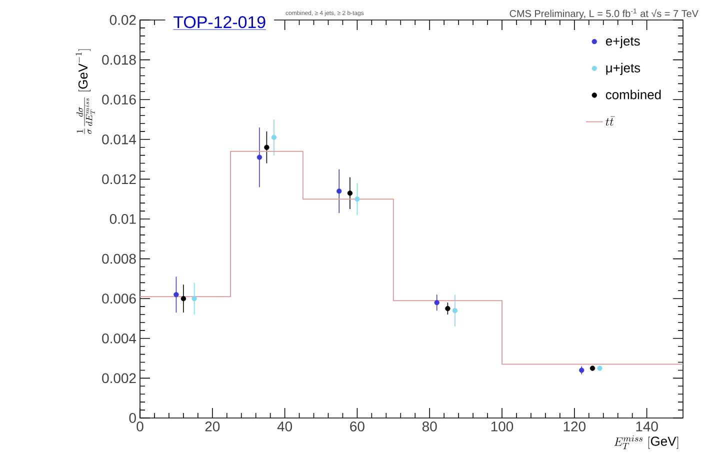 The image size is (706, 473). What do you see at coordinates (575, 427) in the screenshot?
I see `x-tick-label: 120` at bounding box center [575, 427].